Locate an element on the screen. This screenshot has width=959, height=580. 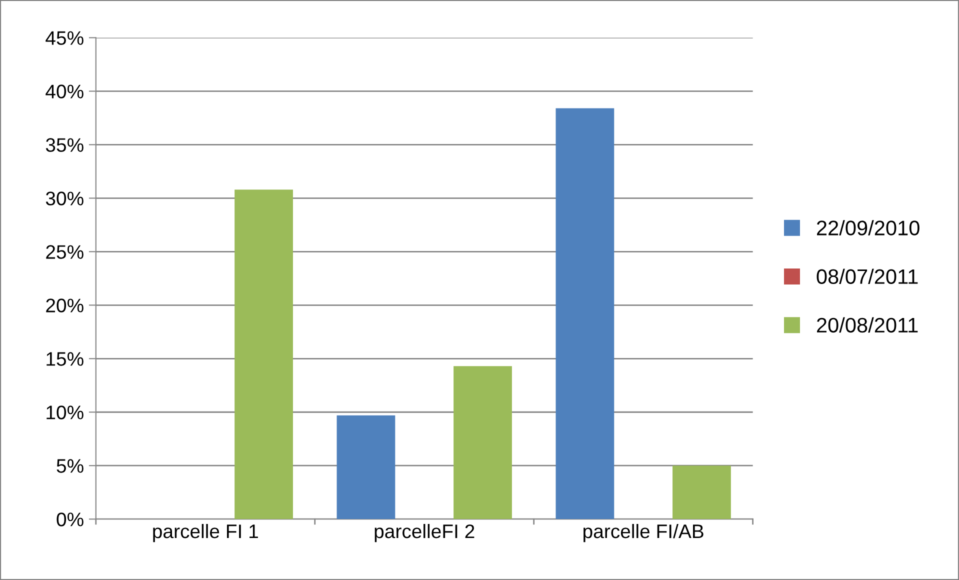
y-tick-label: 30% is located at coordinates (65, 199).